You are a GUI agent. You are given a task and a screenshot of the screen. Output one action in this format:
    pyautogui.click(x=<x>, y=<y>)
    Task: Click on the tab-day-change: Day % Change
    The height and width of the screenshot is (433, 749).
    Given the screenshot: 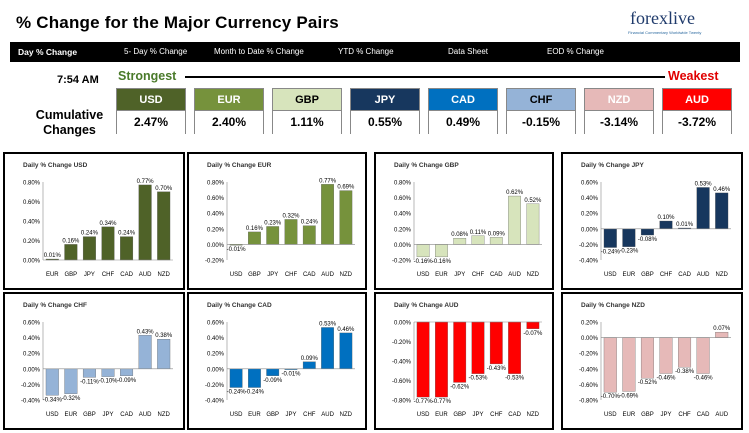 What is the action you would take?
    pyautogui.click(x=48, y=52)
    